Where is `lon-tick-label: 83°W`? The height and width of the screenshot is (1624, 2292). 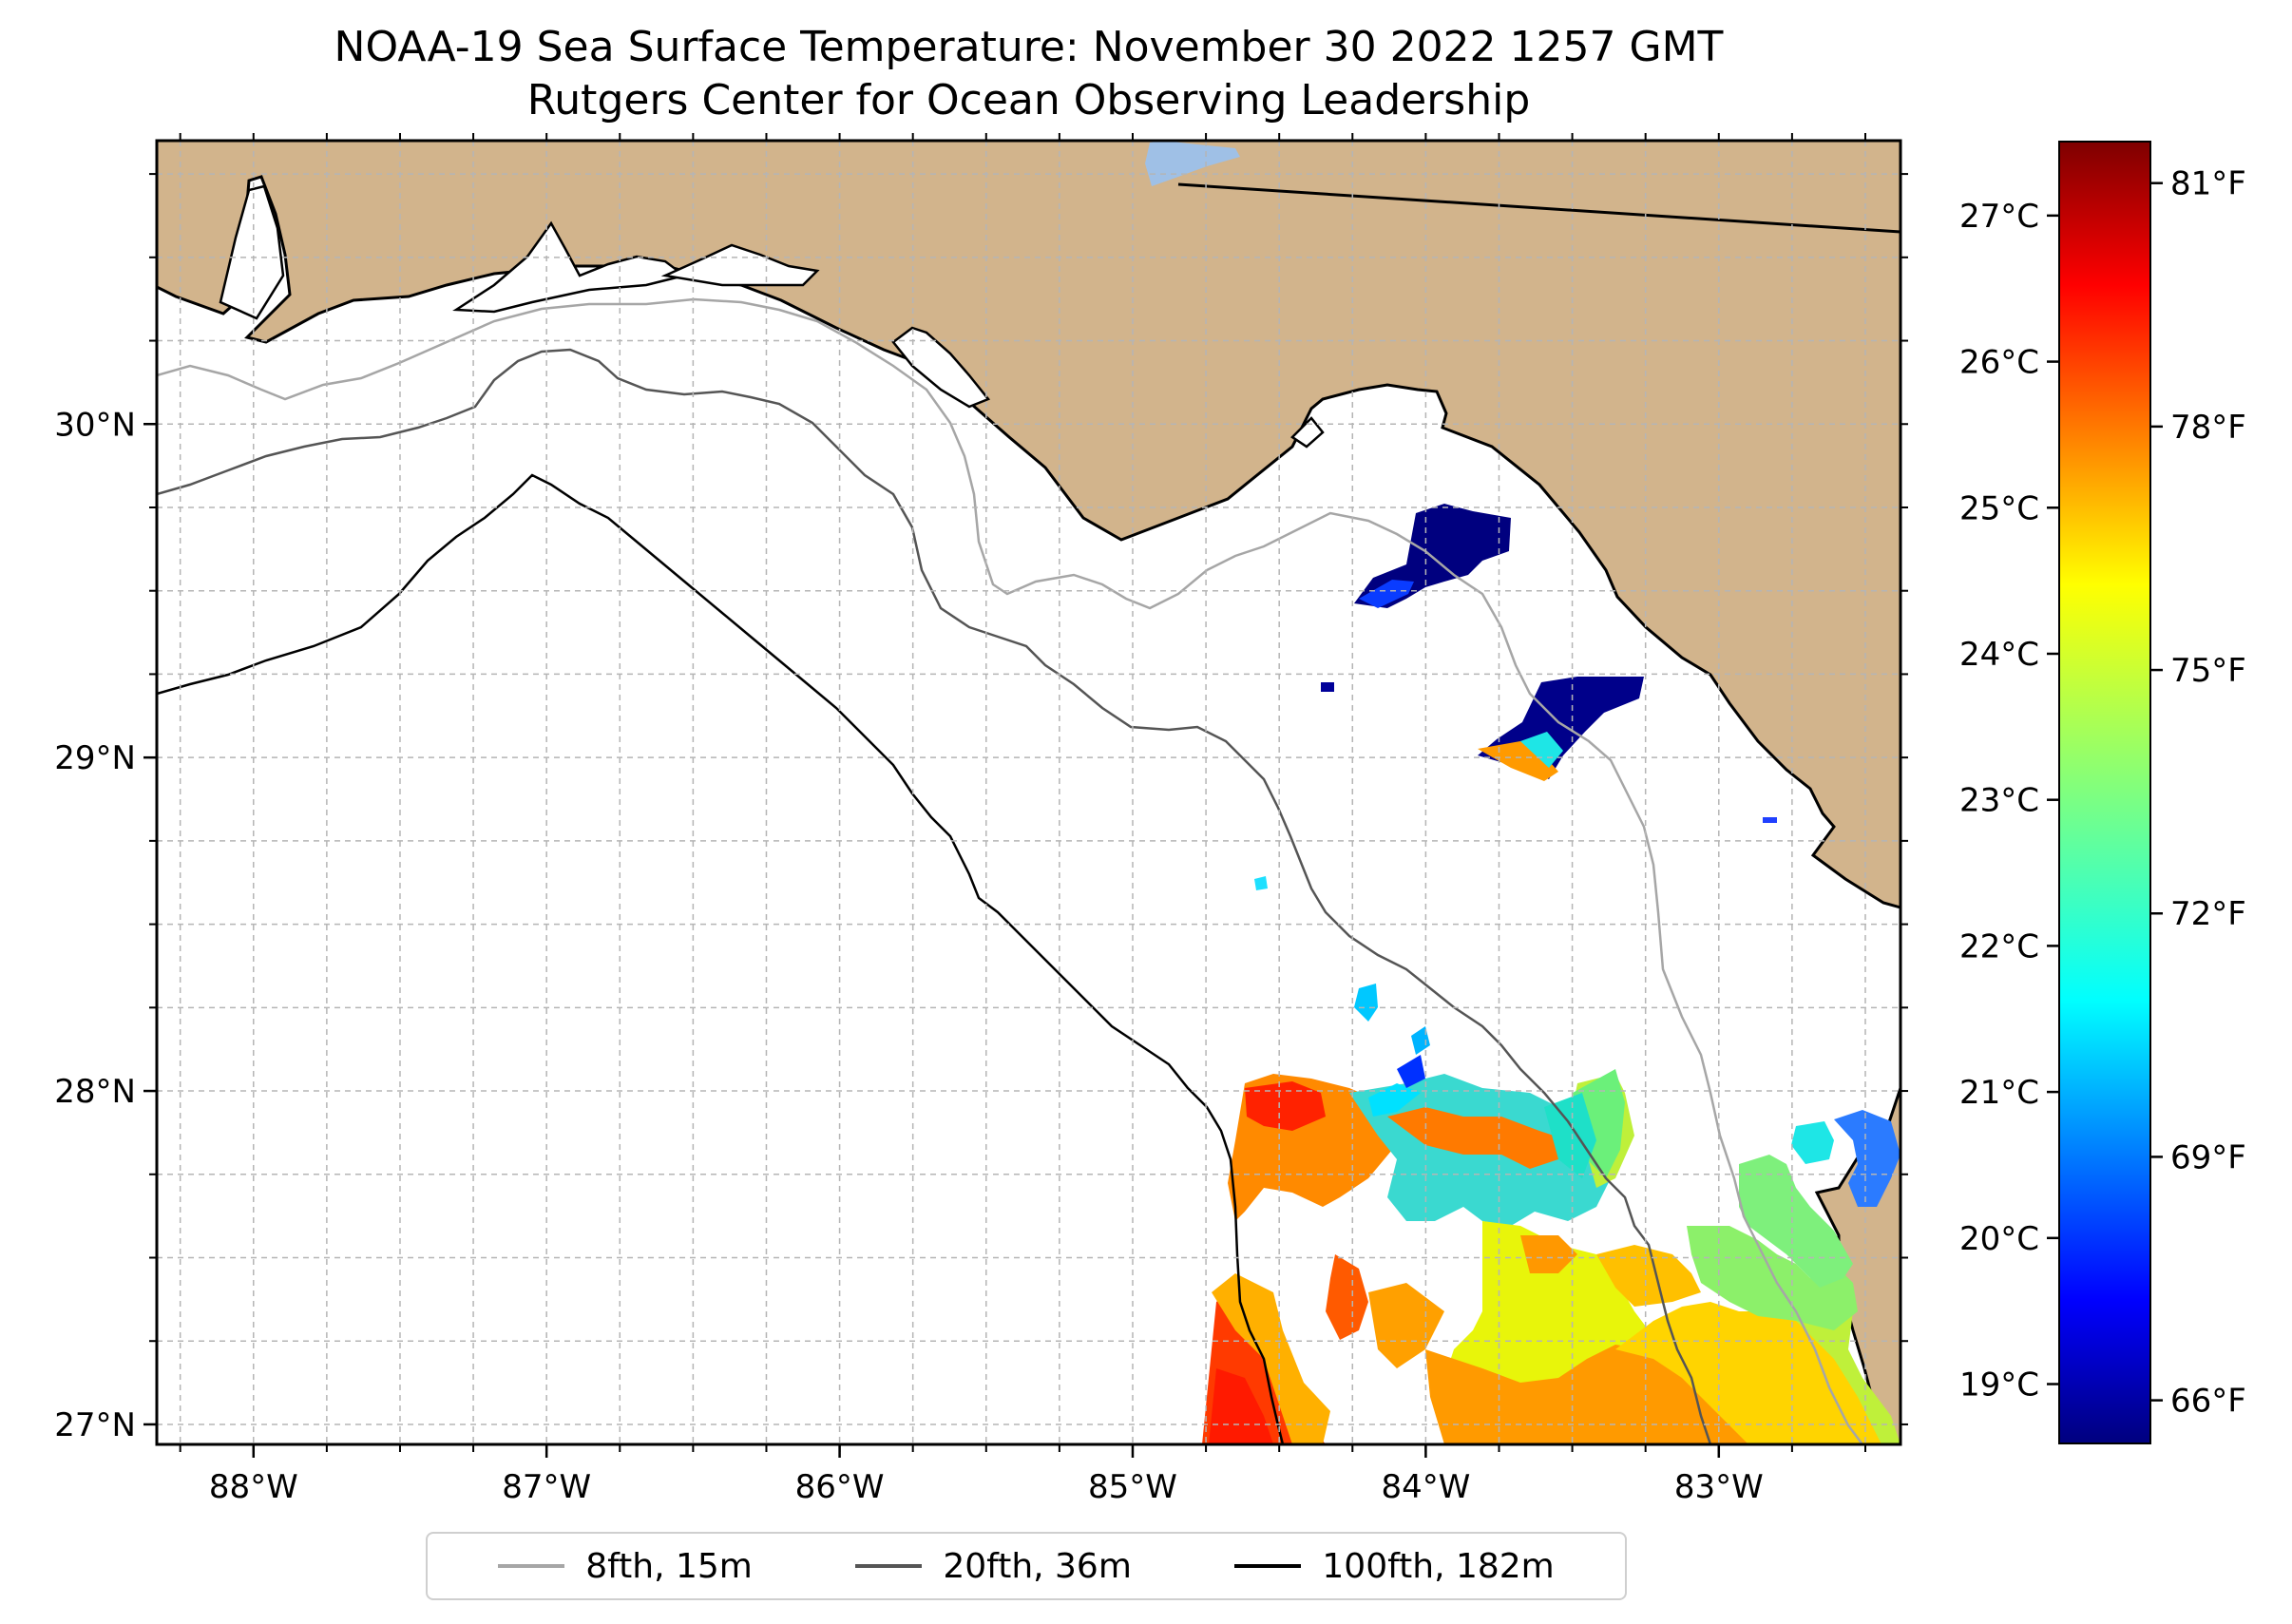
lon-tick-label: 83°W is located at coordinates (1719, 1487).